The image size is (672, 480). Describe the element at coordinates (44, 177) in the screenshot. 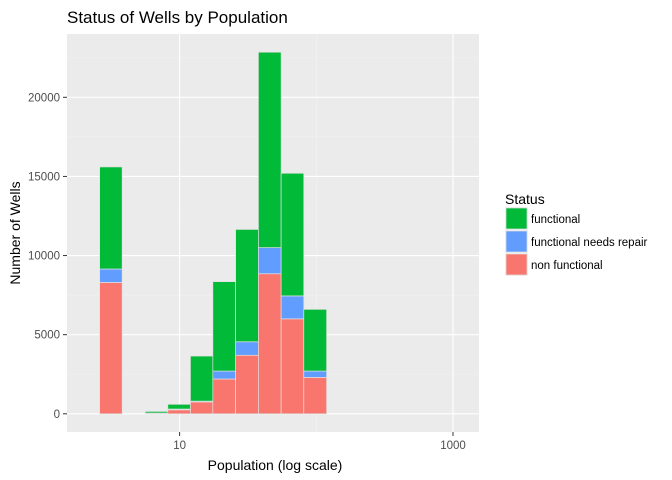

I see `y-tick-label: 15000` at that location.